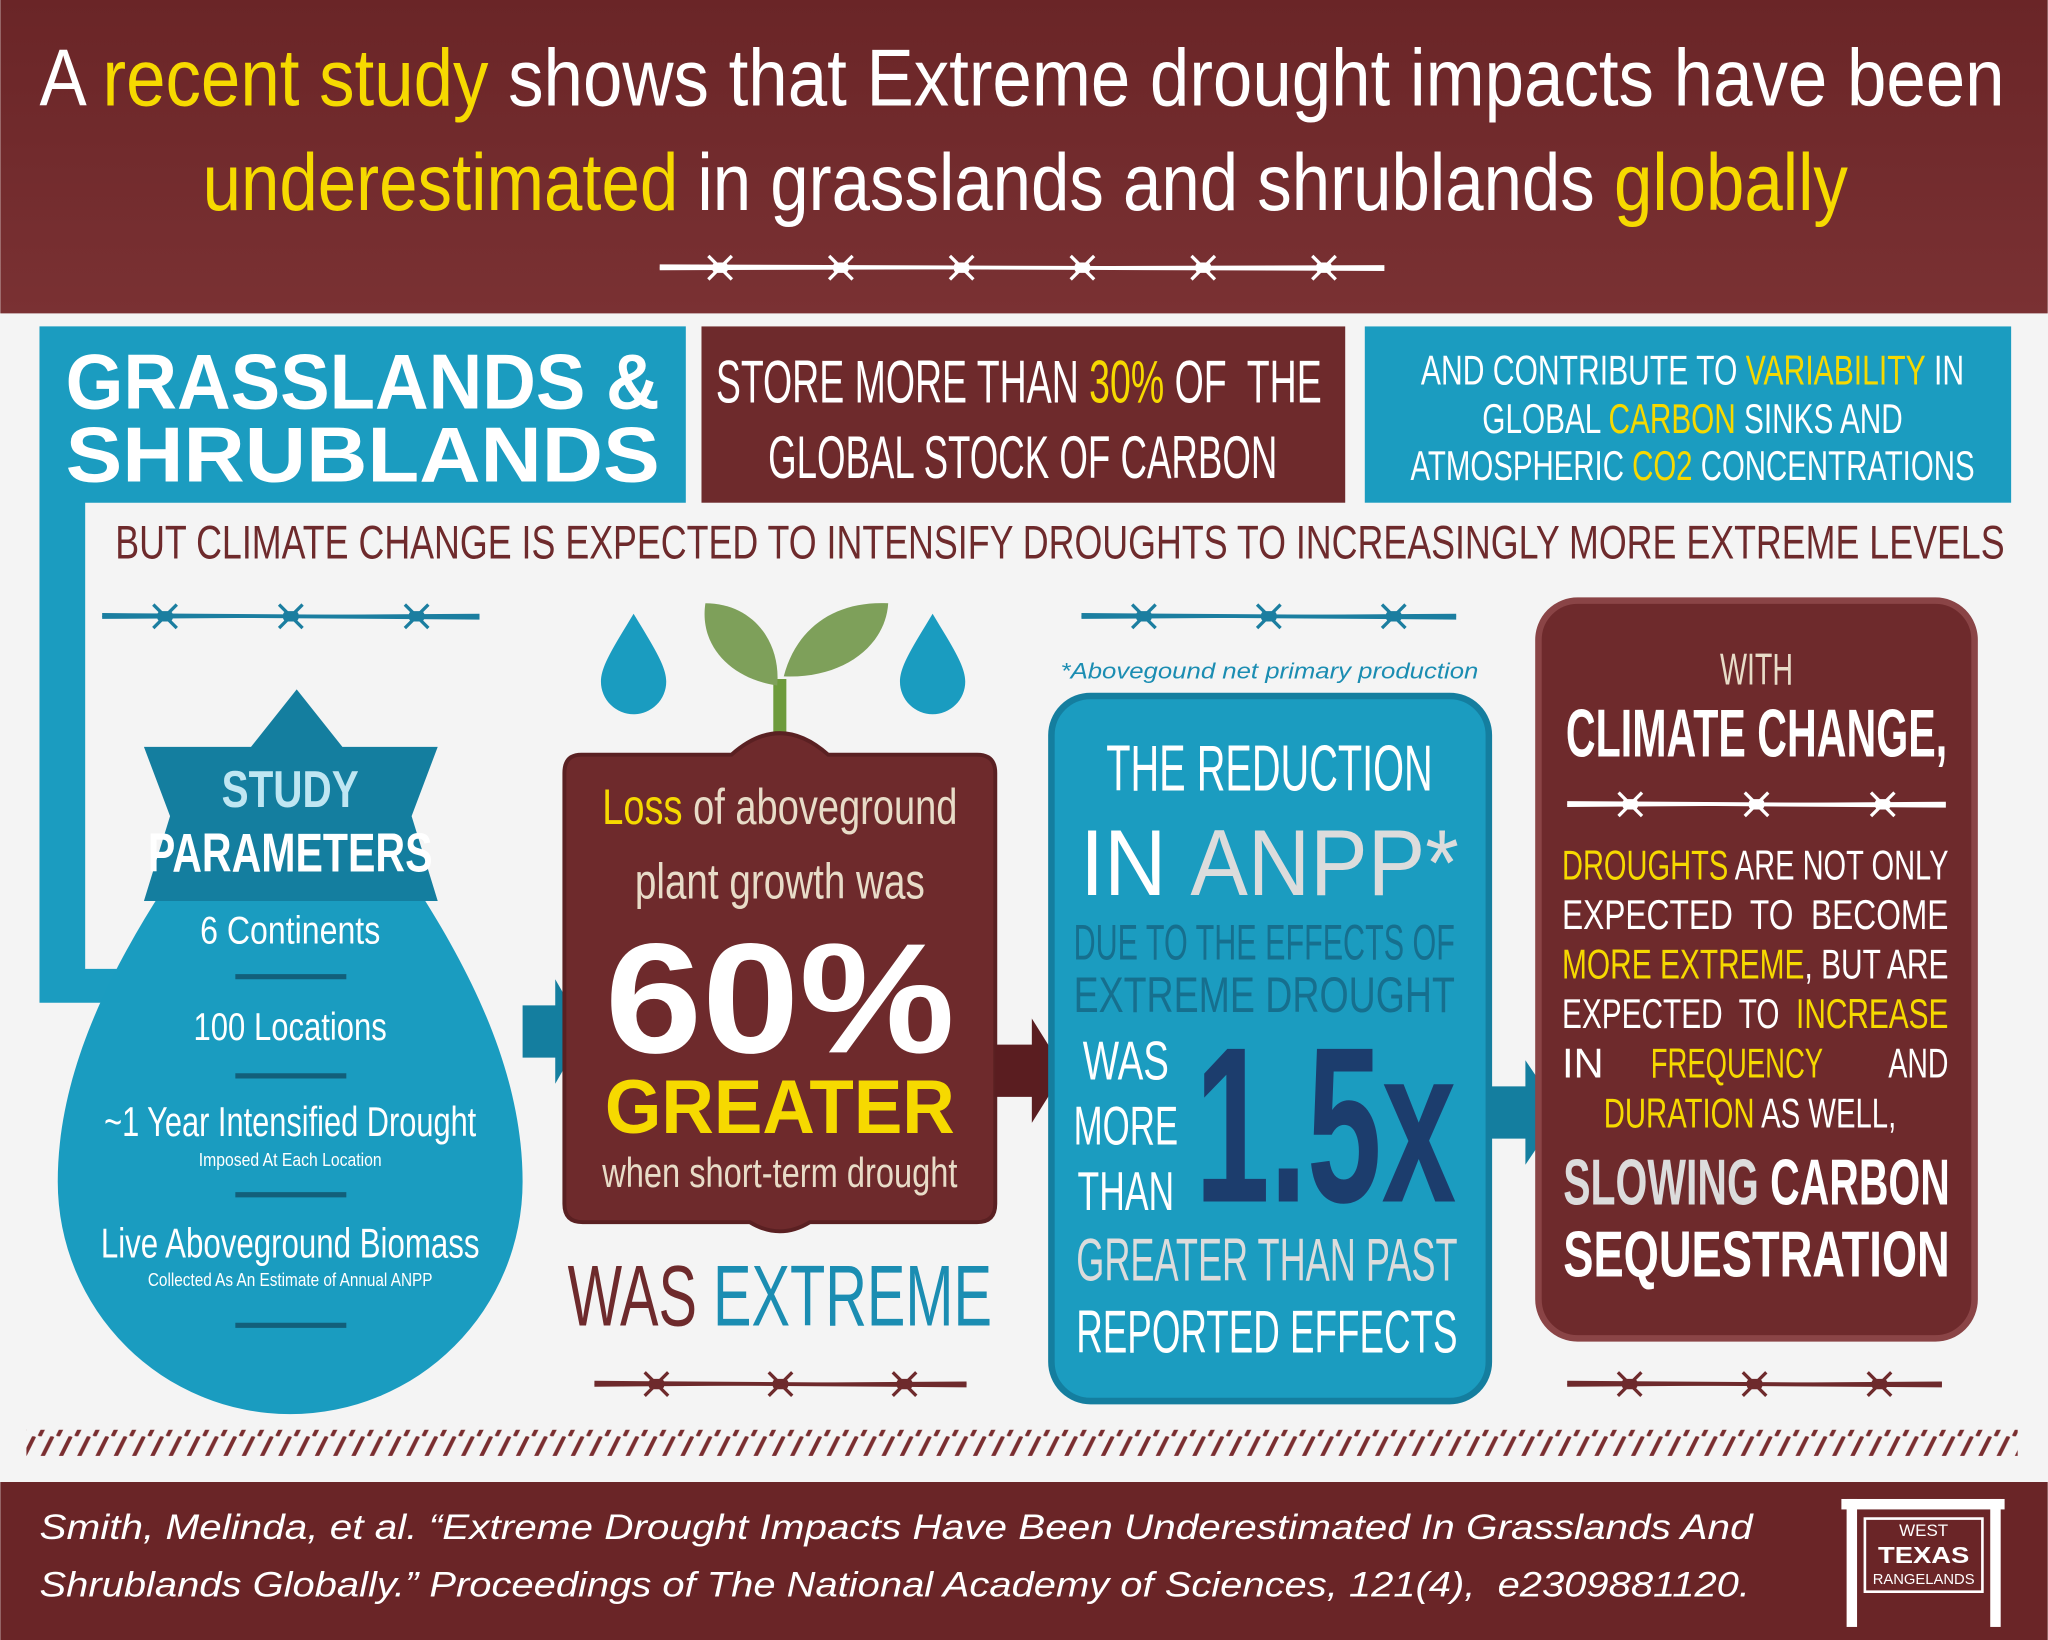  Describe the element at coordinates (1269, 767) in the screenshot. I see `anpp-heading: THE REDUCTION` at that location.